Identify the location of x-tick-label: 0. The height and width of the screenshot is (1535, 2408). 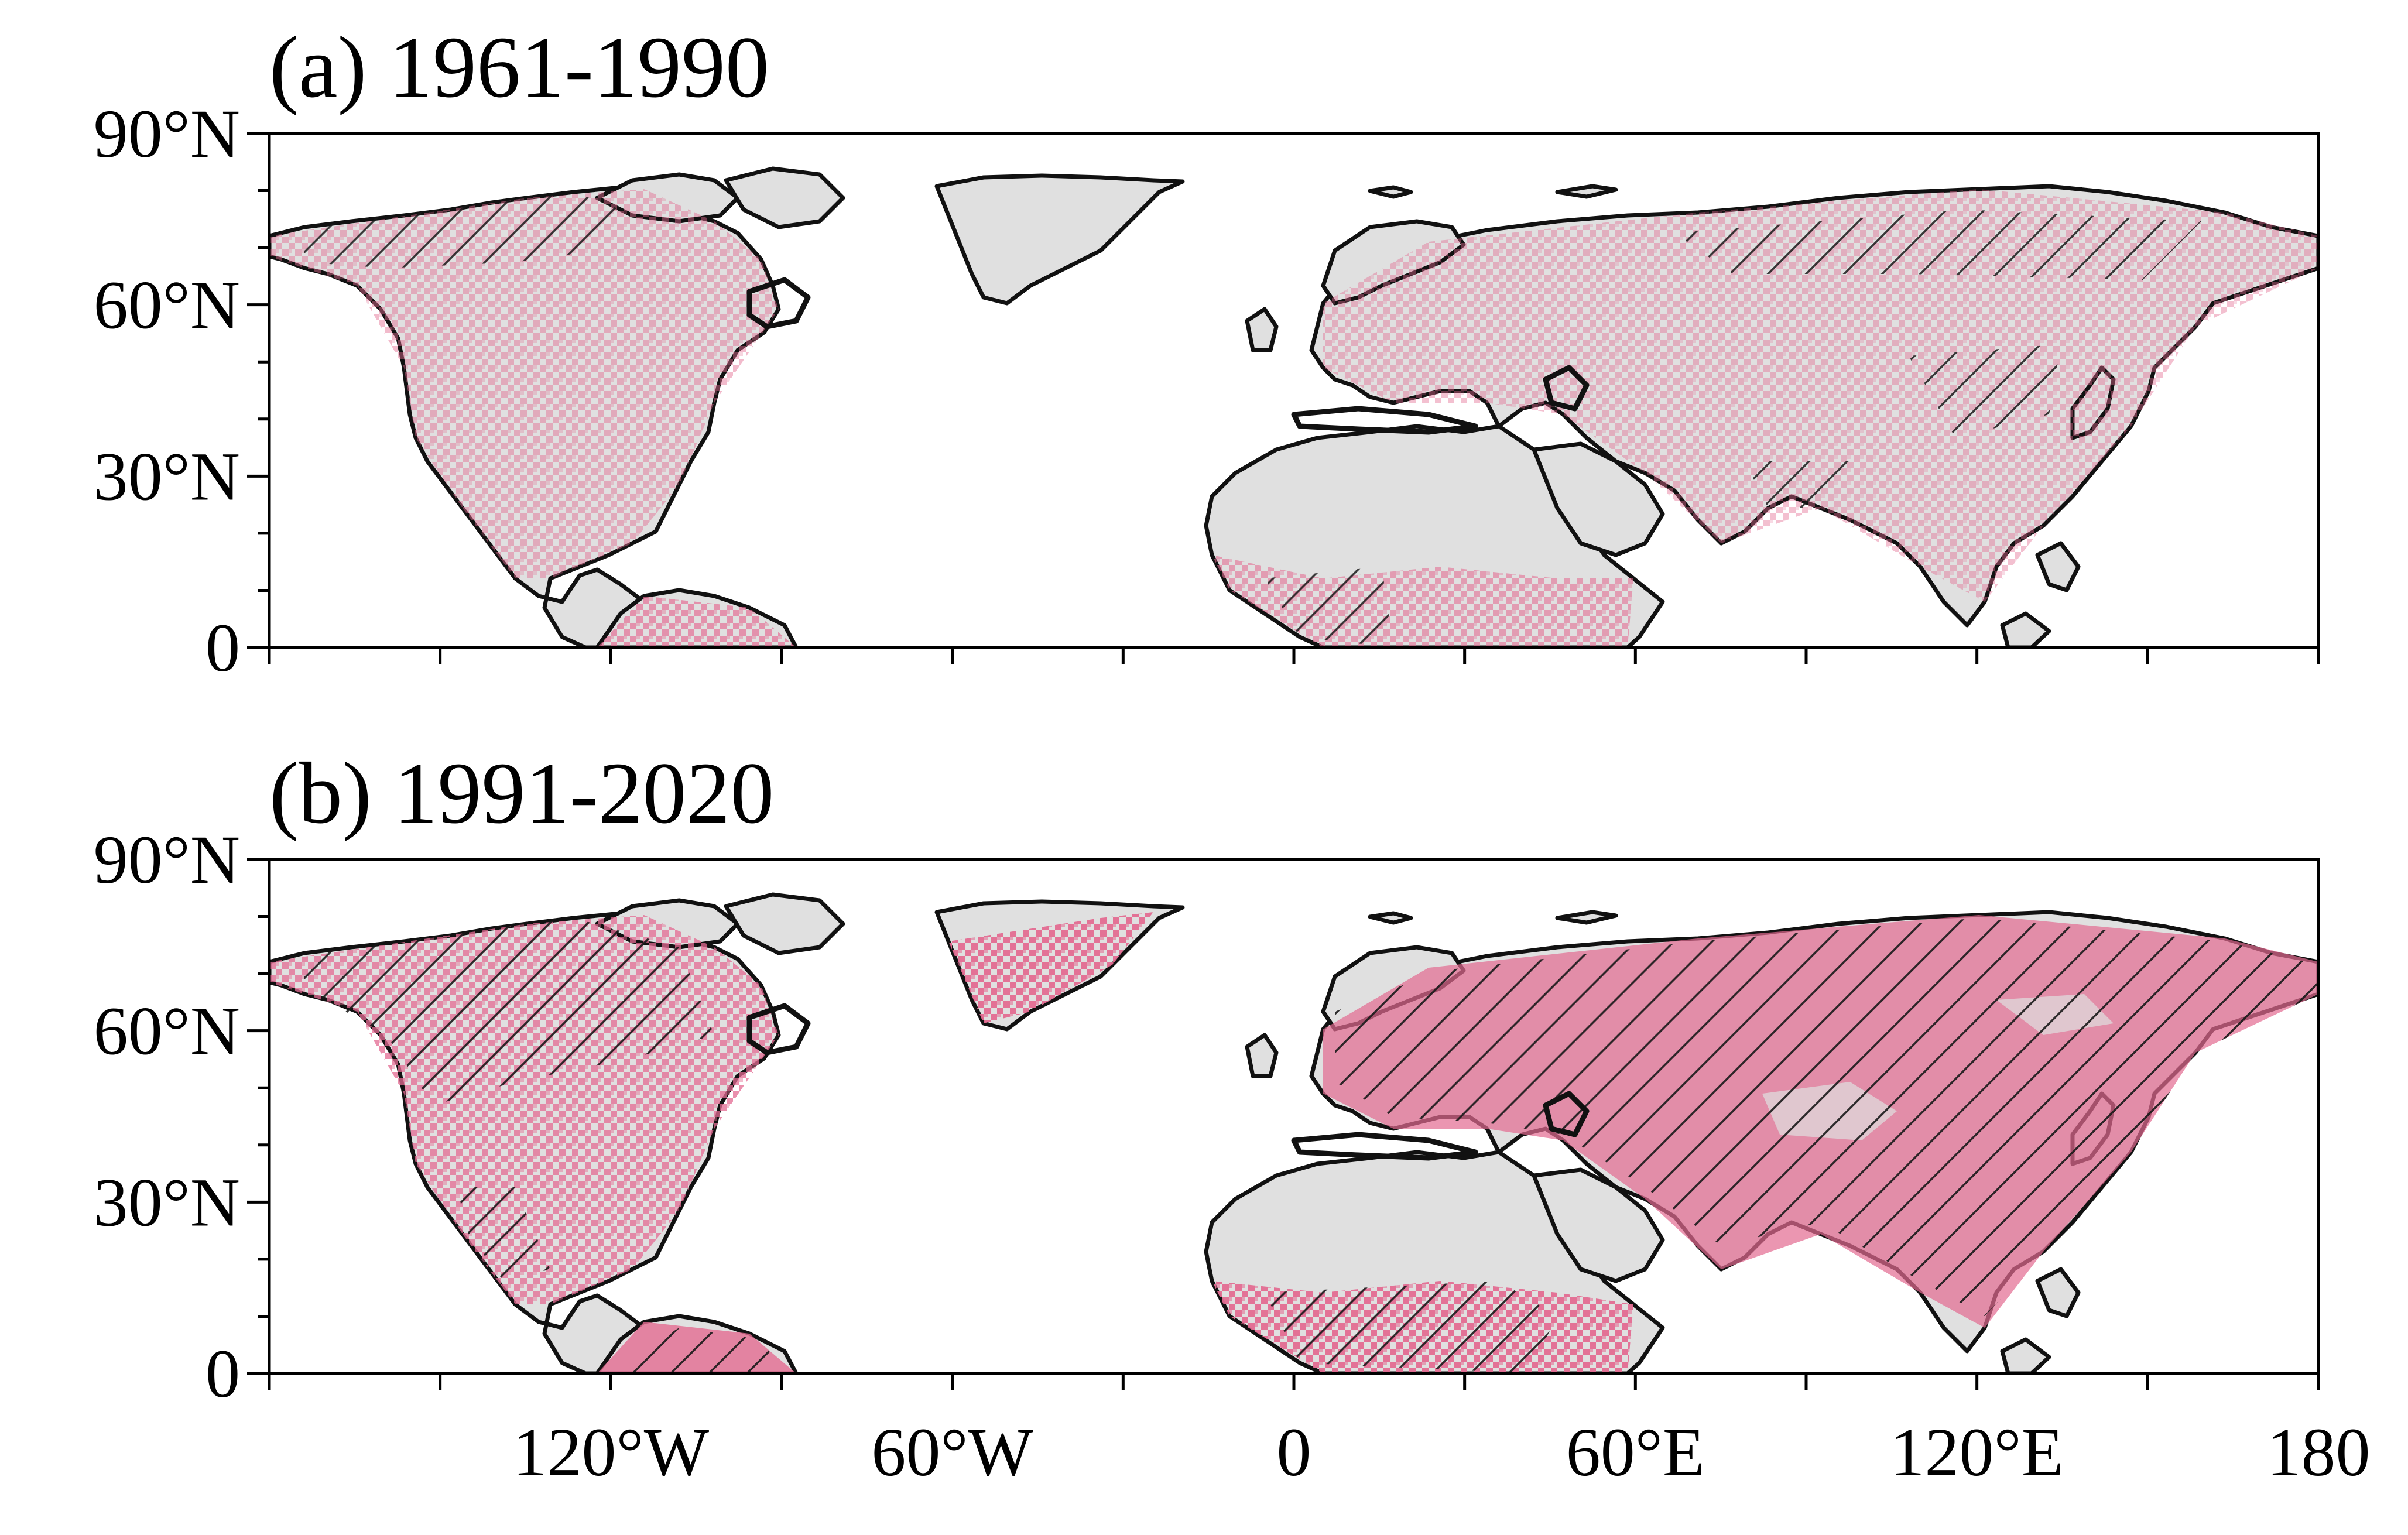
(1294, 1452).